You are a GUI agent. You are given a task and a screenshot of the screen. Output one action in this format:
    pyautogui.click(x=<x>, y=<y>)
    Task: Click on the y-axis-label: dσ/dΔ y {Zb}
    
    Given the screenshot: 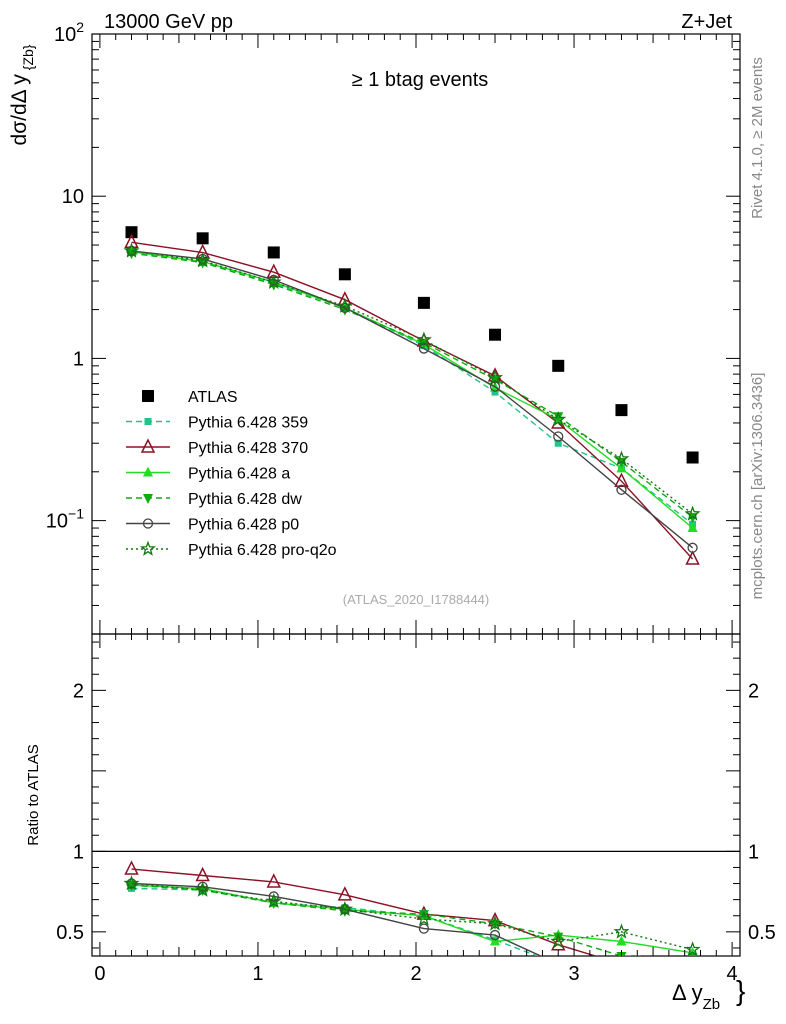 What is the action you would take?
    pyautogui.click(x=22, y=94)
    